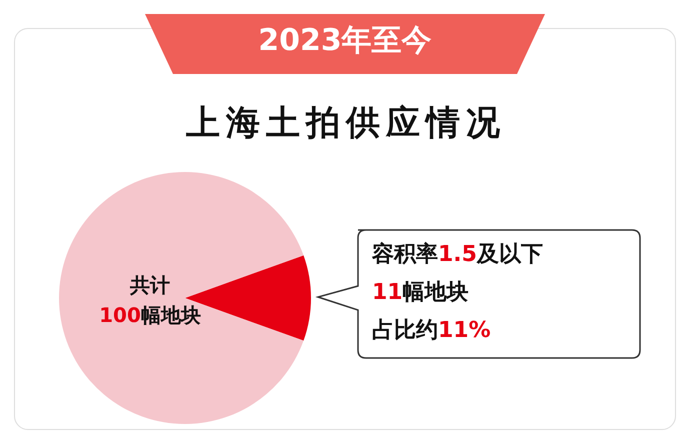 The width and height of the screenshot is (692, 444). What do you see at coordinates (345, 41) in the screenshot?
I see `chart-subtitle: 2023年至今` at bounding box center [345, 41].